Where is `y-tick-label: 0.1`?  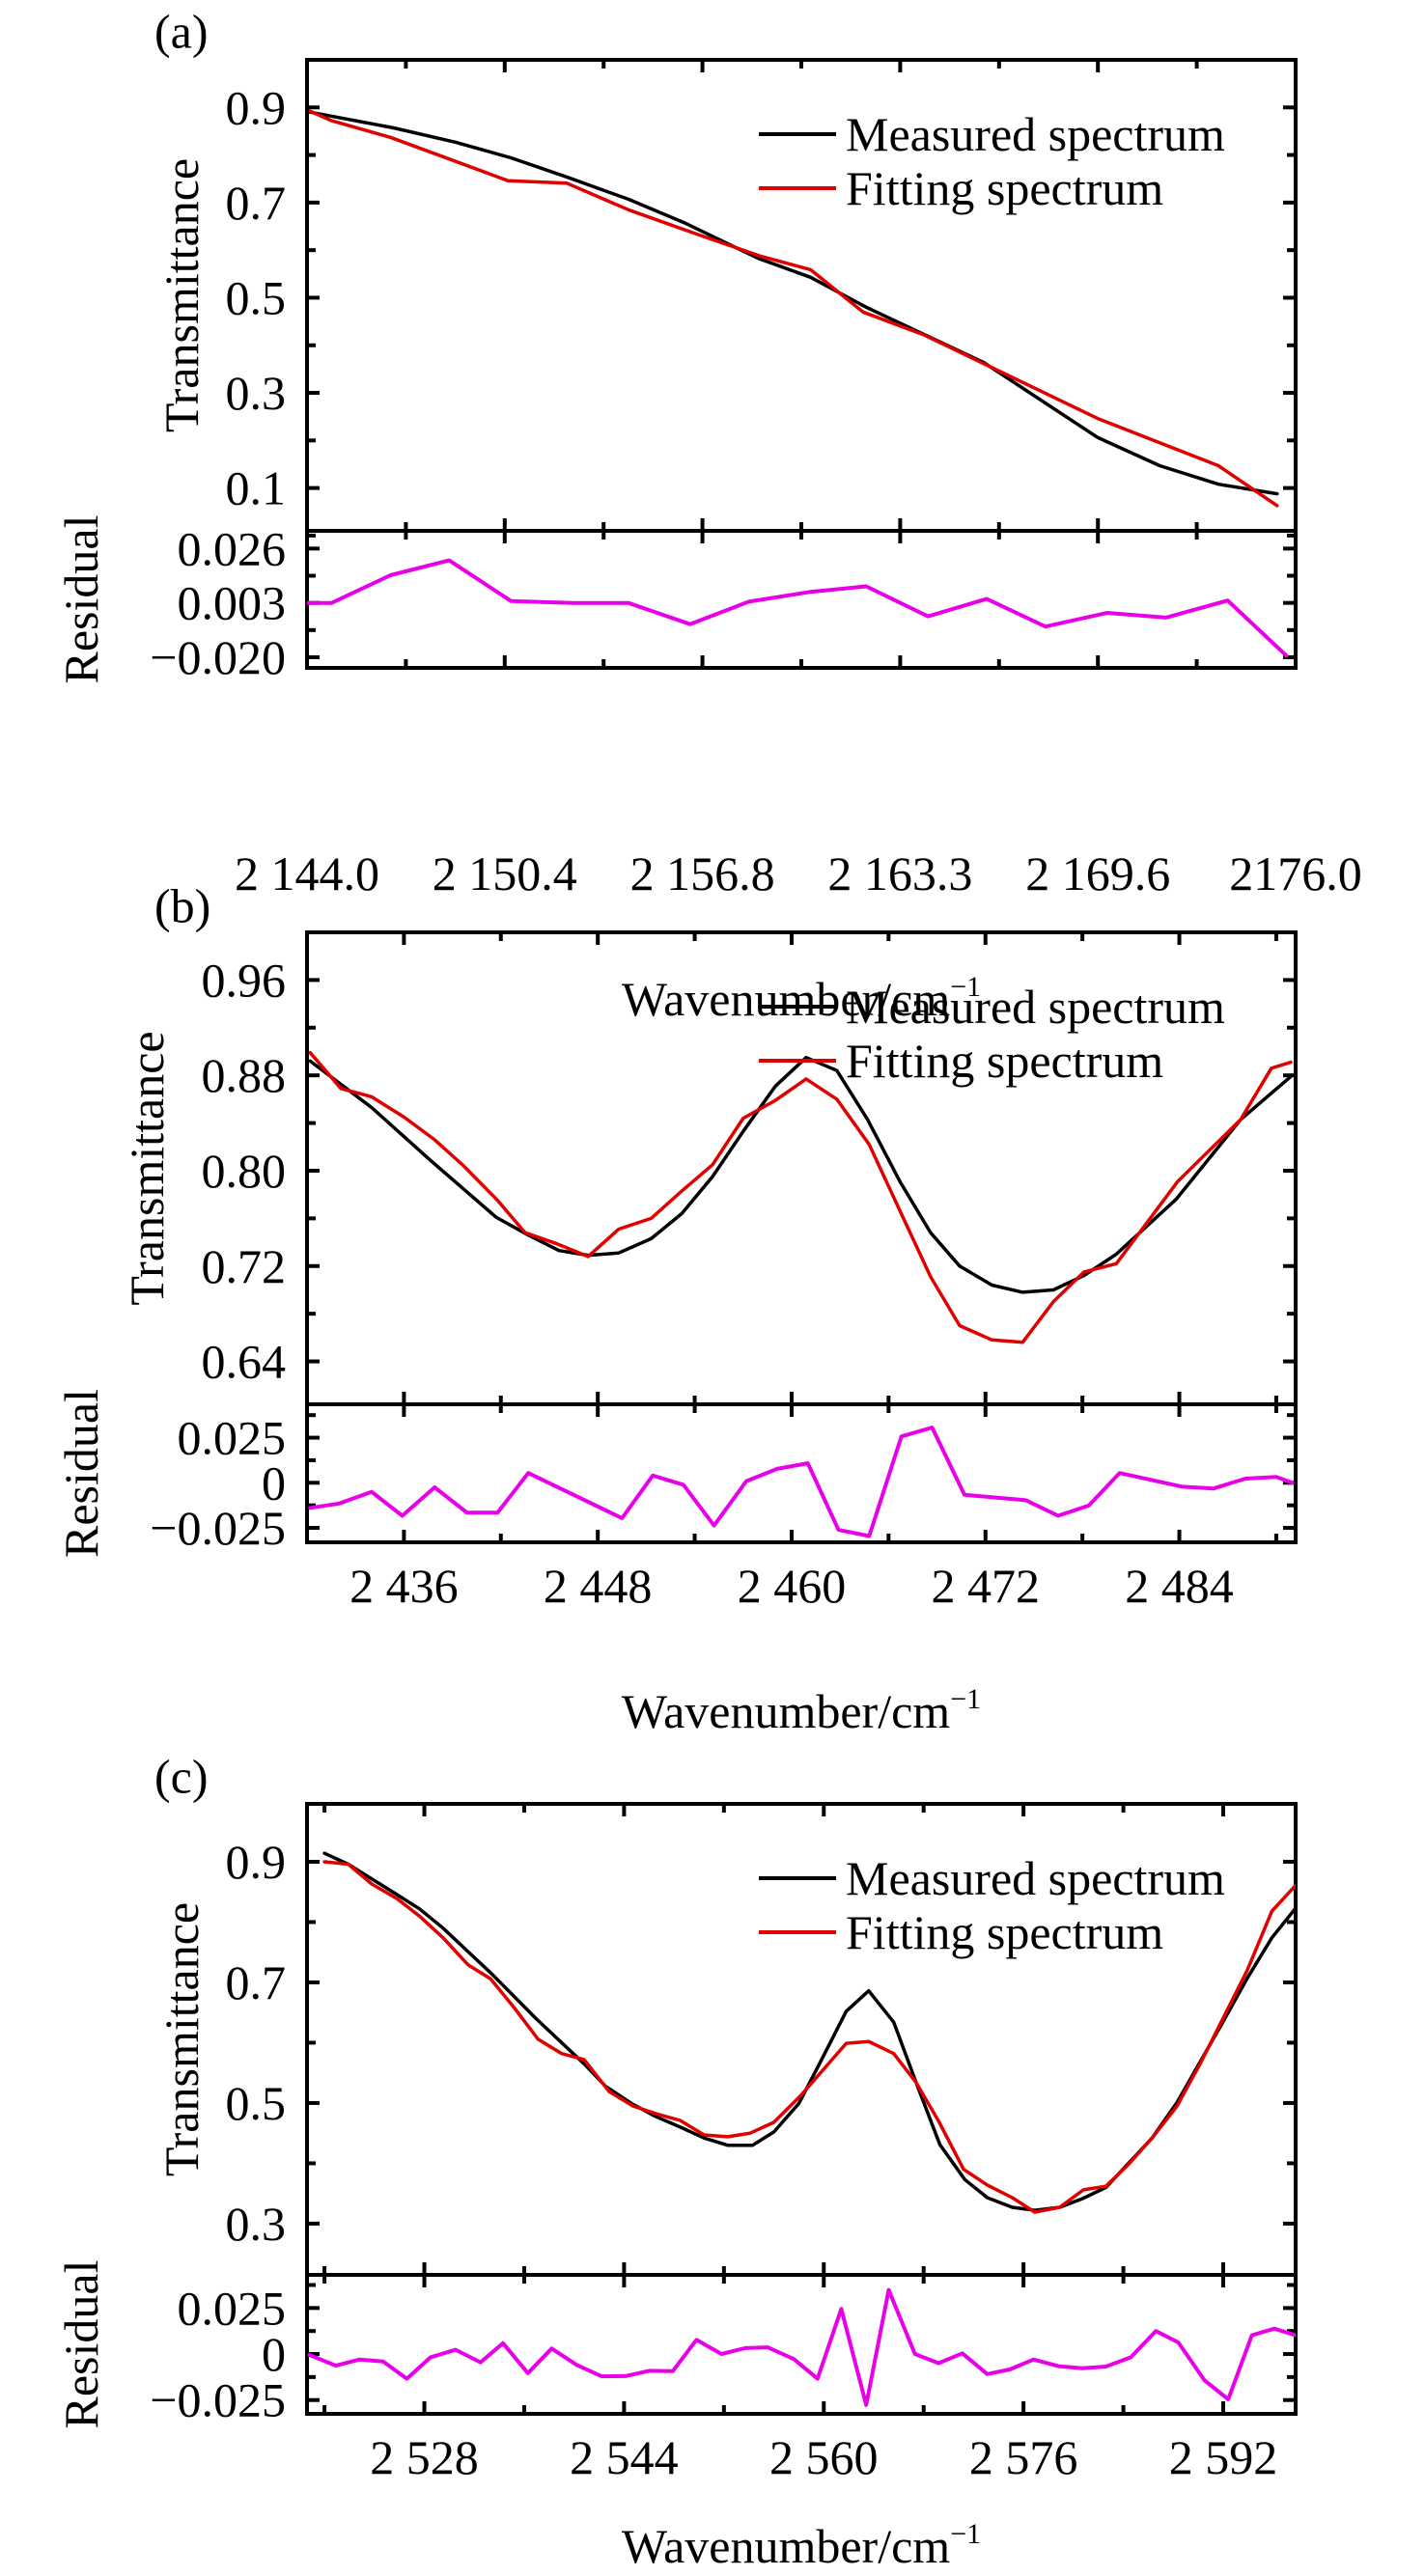 y-tick-label: 0.1 is located at coordinates (256, 488).